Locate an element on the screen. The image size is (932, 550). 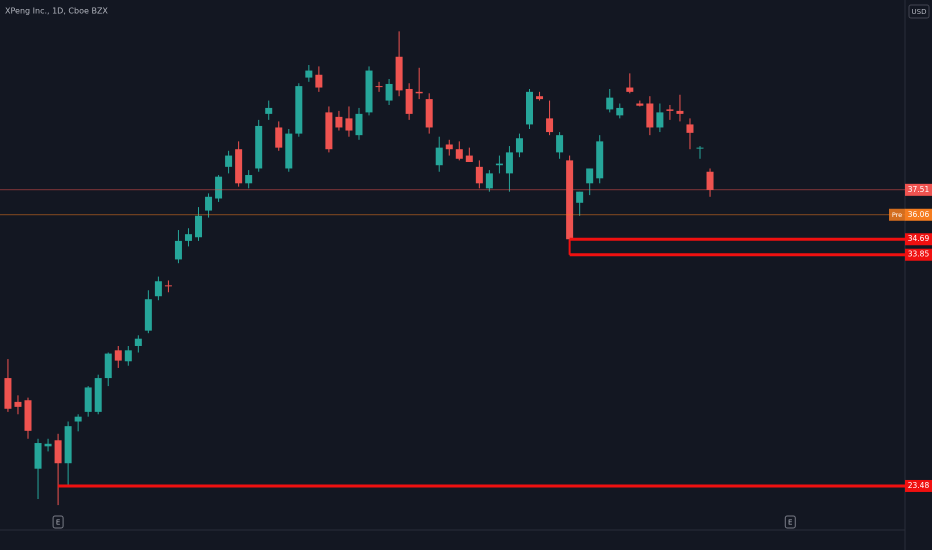
level-label: 33.85 is located at coordinates (919, 254).